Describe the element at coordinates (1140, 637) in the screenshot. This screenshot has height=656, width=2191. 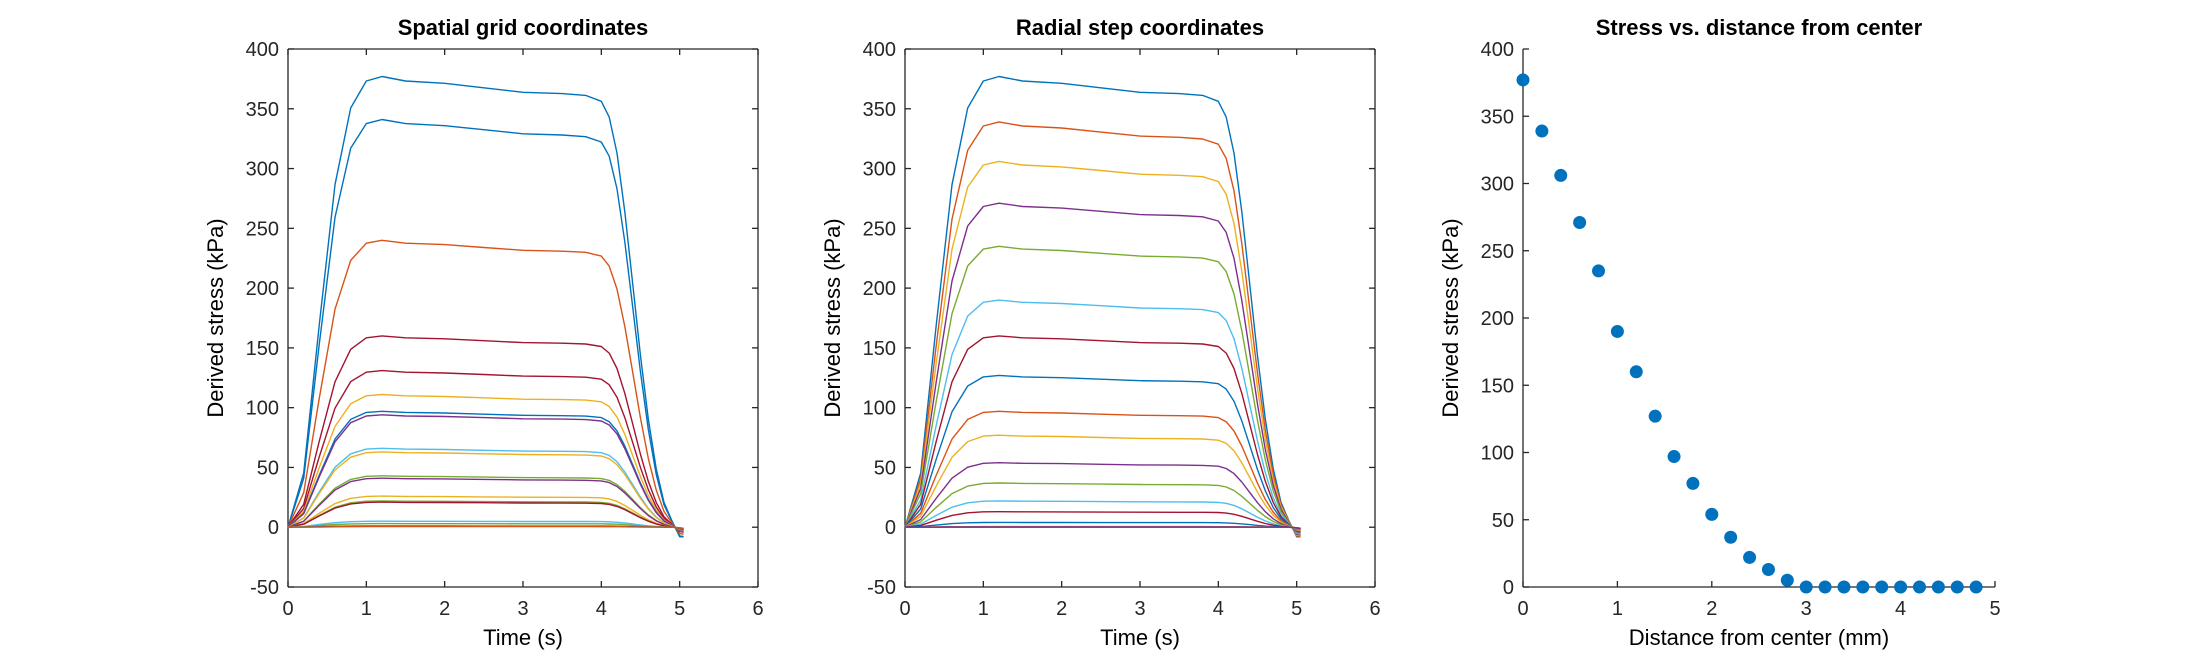
I see `x-axis-label: Time (s)` at that location.